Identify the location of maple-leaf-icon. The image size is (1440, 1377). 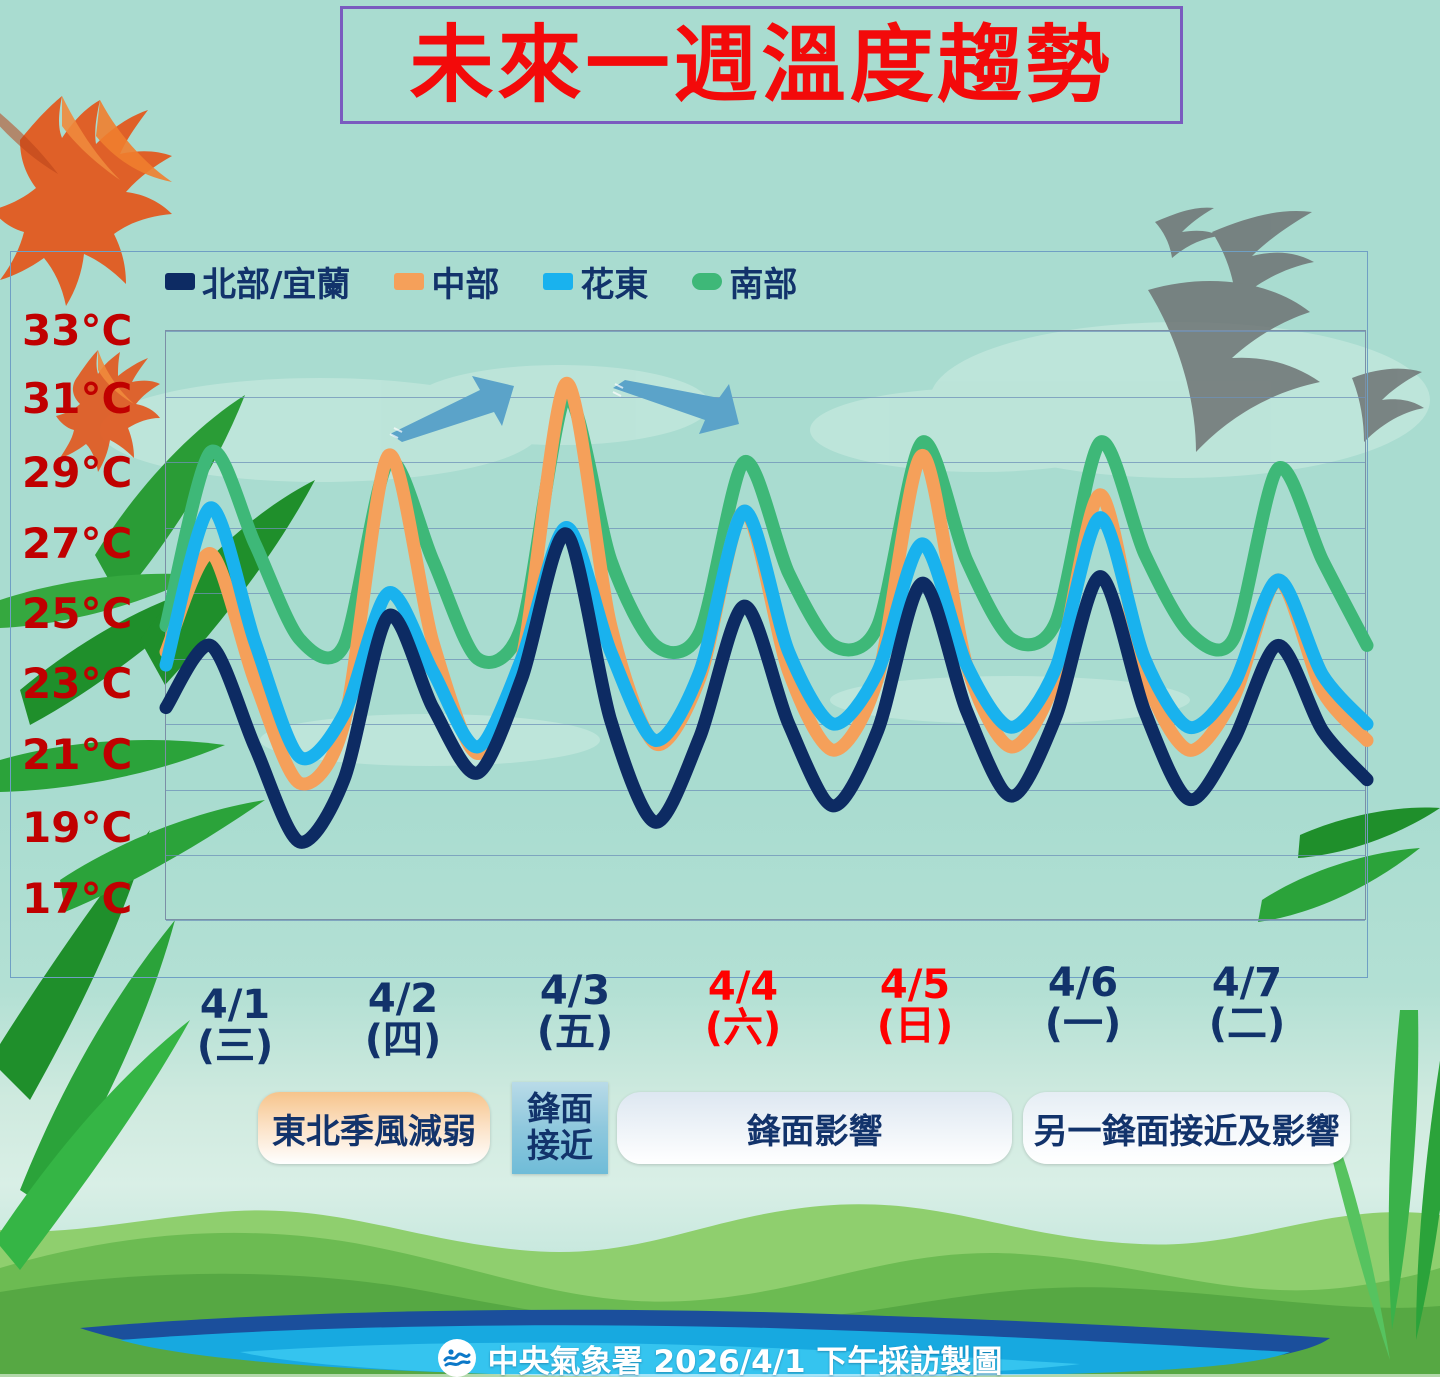
(86, 201).